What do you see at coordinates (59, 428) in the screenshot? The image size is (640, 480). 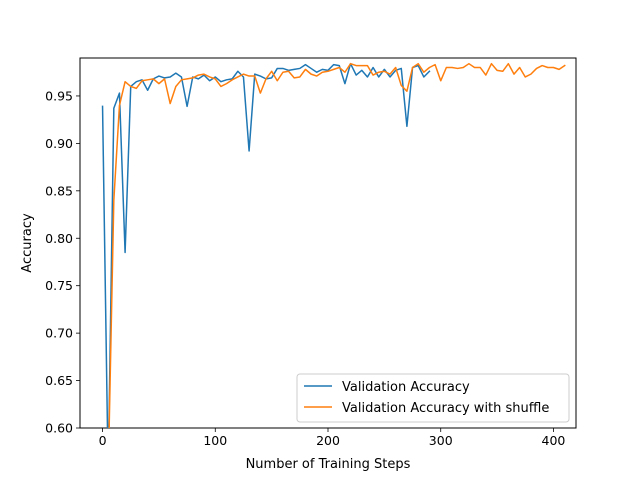 I see `y-tick-label: 0.60` at bounding box center [59, 428].